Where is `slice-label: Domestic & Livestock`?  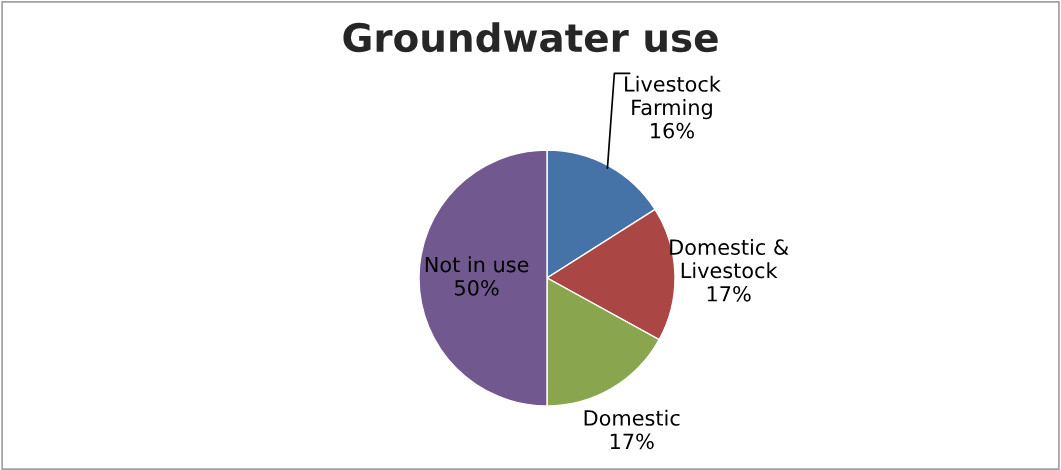 slice-label: Domestic & Livestock is located at coordinates (729, 258).